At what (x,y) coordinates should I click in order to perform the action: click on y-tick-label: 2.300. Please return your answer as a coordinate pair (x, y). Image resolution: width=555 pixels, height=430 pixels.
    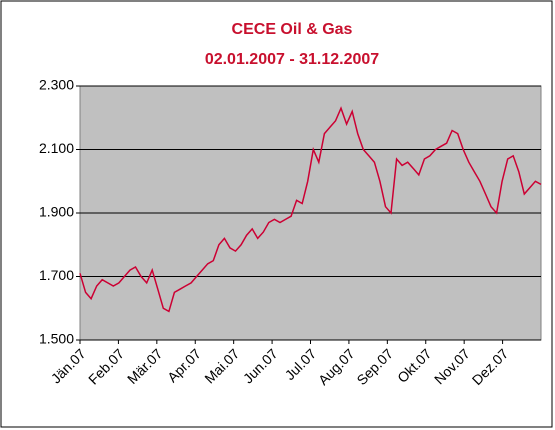
    Looking at the image, I should click on (56, 85).